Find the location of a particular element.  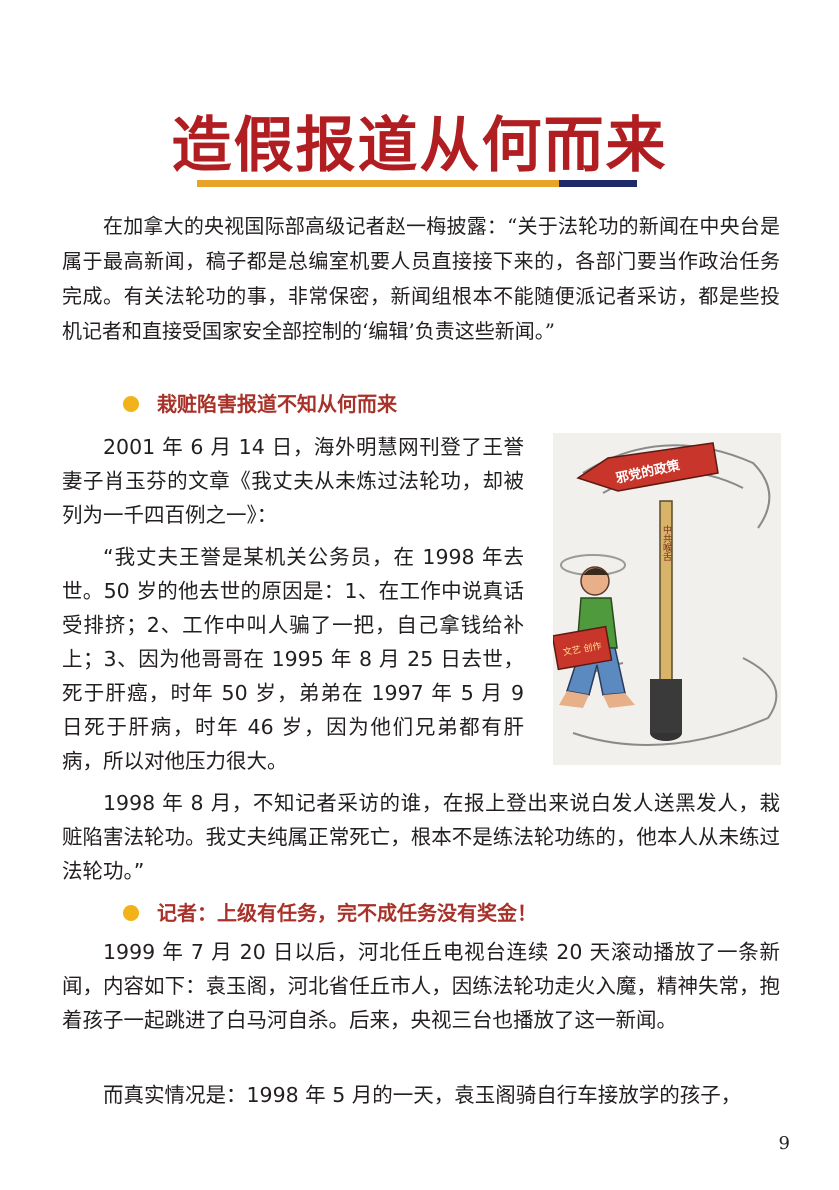

illustration: 中共喉舌 邪党的政策 文艺 创作 is located at coordinates (667, 599).